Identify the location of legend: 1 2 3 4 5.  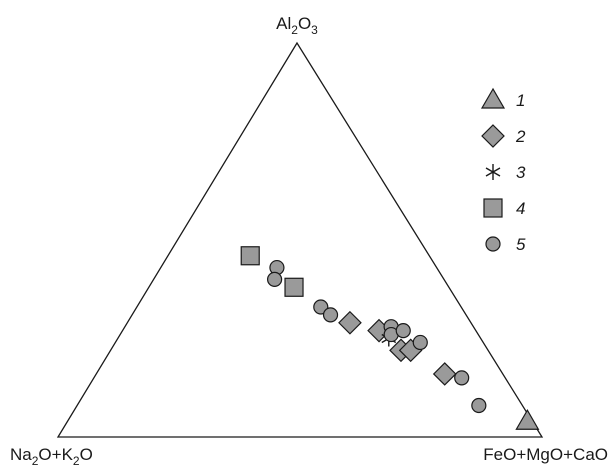
(504, 171).